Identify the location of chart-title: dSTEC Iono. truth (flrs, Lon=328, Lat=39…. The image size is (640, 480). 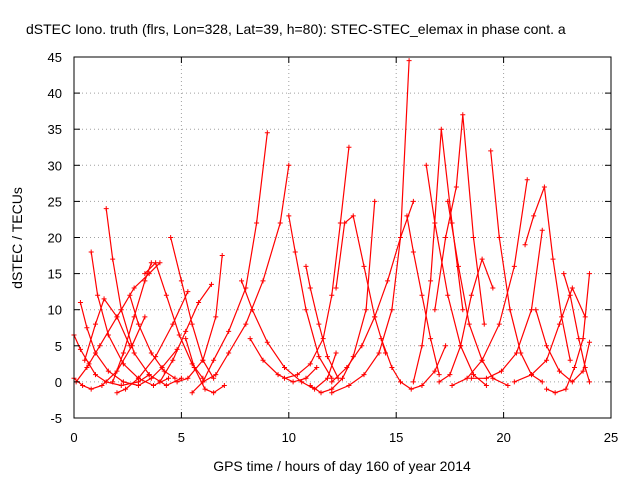
(296, 29).